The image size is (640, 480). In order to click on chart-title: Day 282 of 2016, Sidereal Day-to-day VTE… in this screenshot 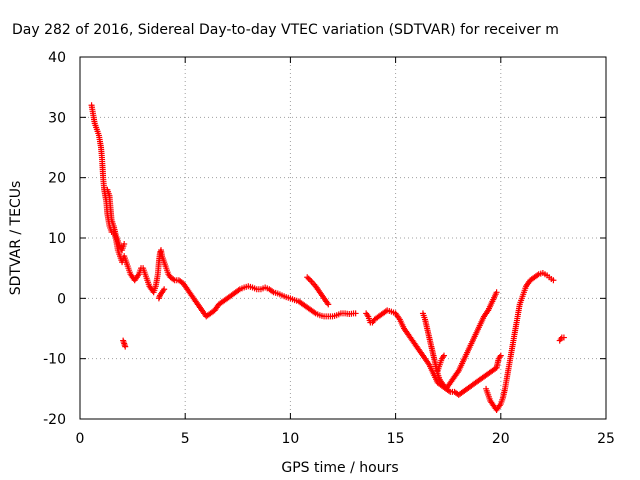, I will do `click(285, 30)`.